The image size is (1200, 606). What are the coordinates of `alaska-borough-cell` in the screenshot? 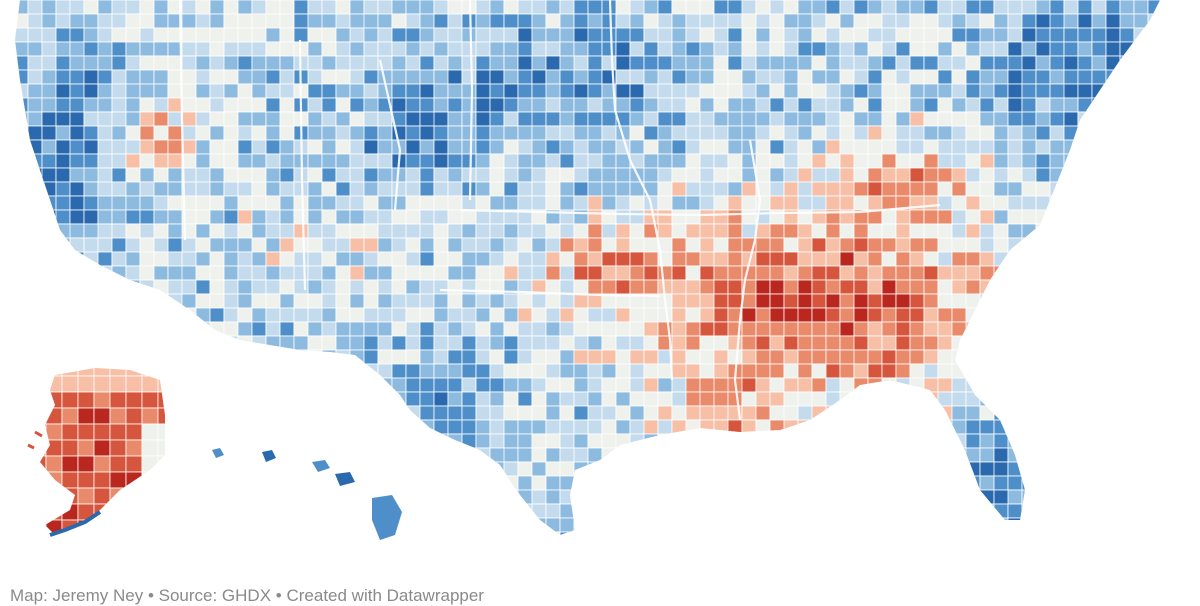 It's located at (118, 448).